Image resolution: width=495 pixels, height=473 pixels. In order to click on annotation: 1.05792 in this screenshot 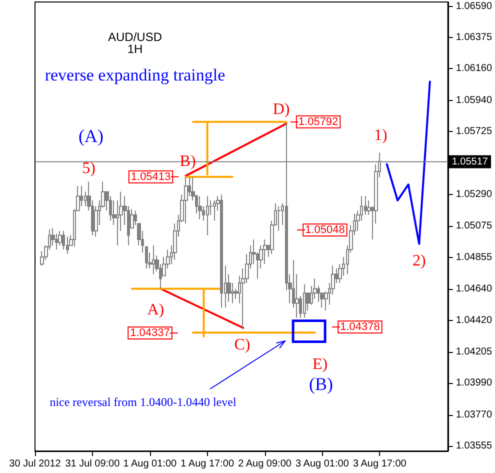, I will do `click(318, 122)`.